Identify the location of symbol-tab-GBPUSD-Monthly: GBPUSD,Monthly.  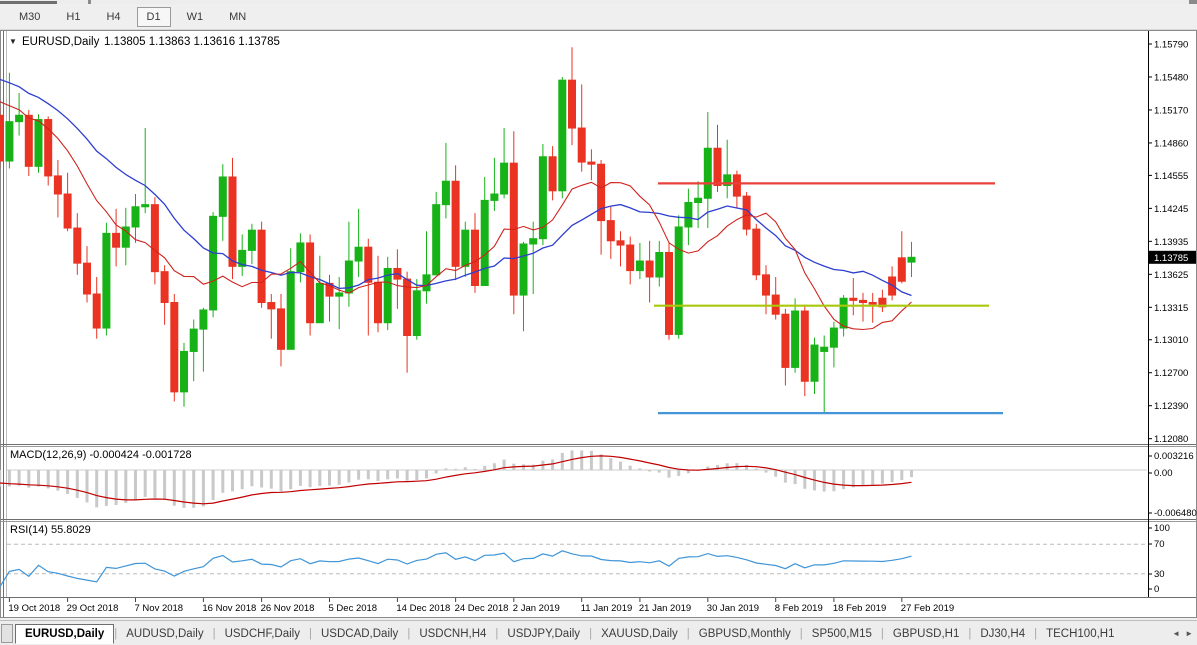
(744, 633).